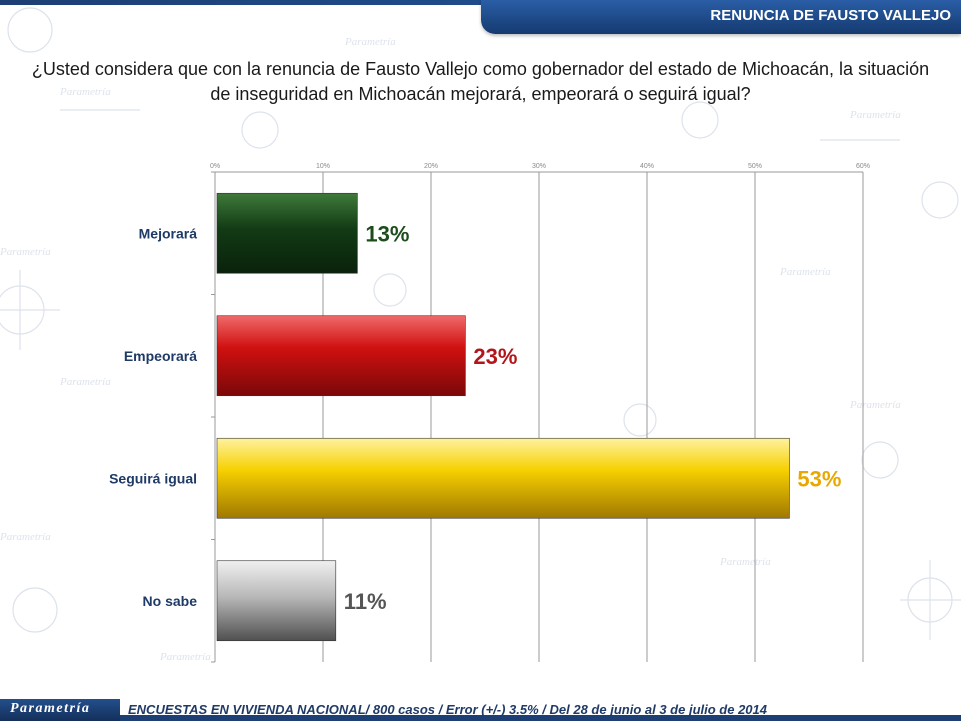 The image size is (961, 721). I want to click on x-tick-label: 10%, so click(323, 166).